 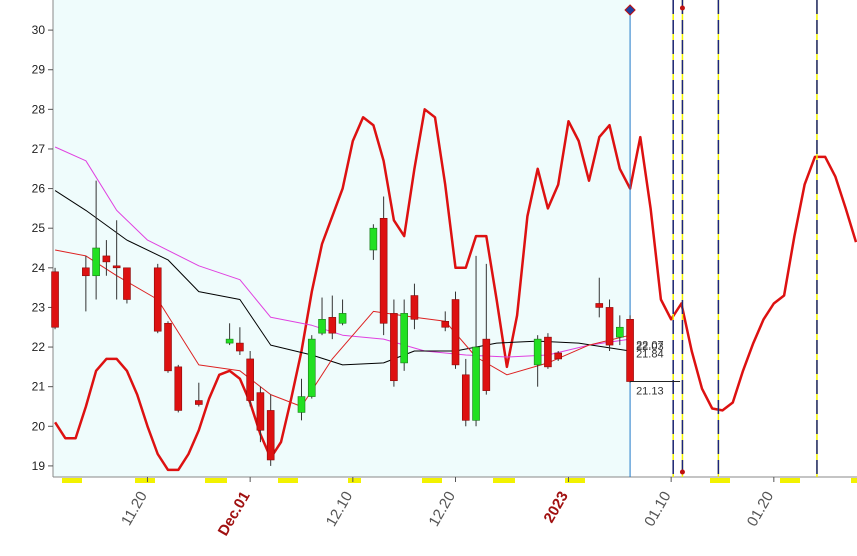 I want to click on y-tick-label: 20, so click(x=39, y=426).